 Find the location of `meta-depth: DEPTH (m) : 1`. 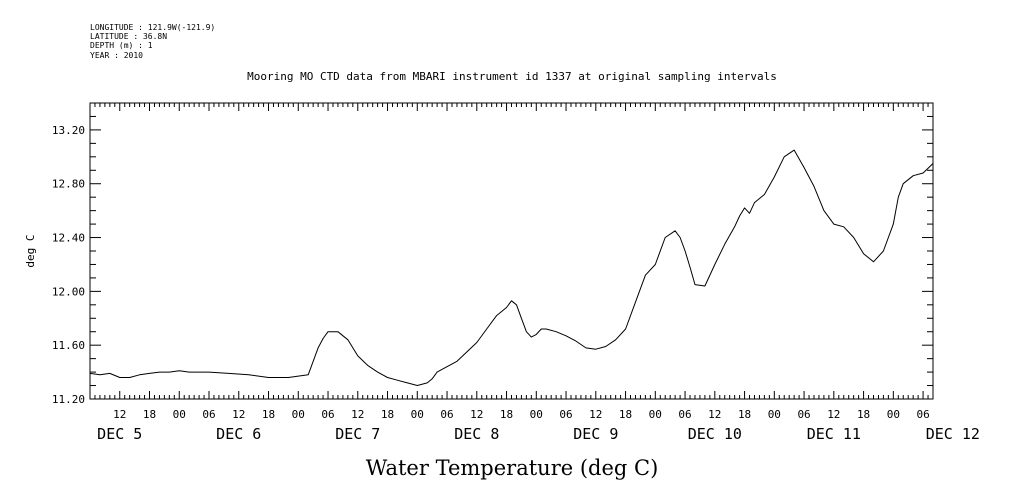

meta-depth: DEPTH (m) : 1 is located at coordinates (121, 45).